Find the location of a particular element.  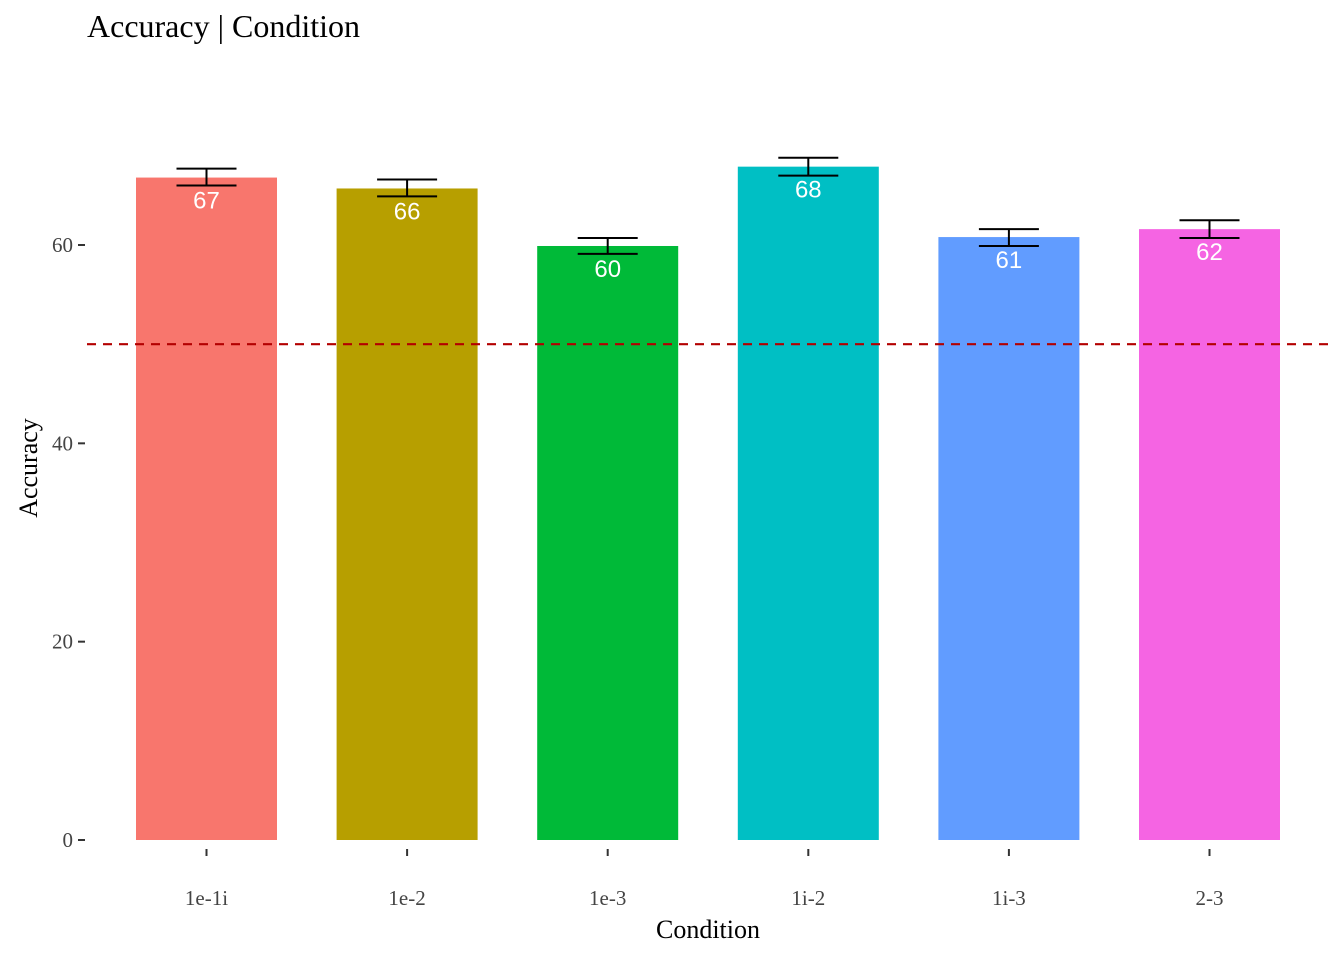

x-tick-label: 1e-3 is located at coordinates (607, 898).